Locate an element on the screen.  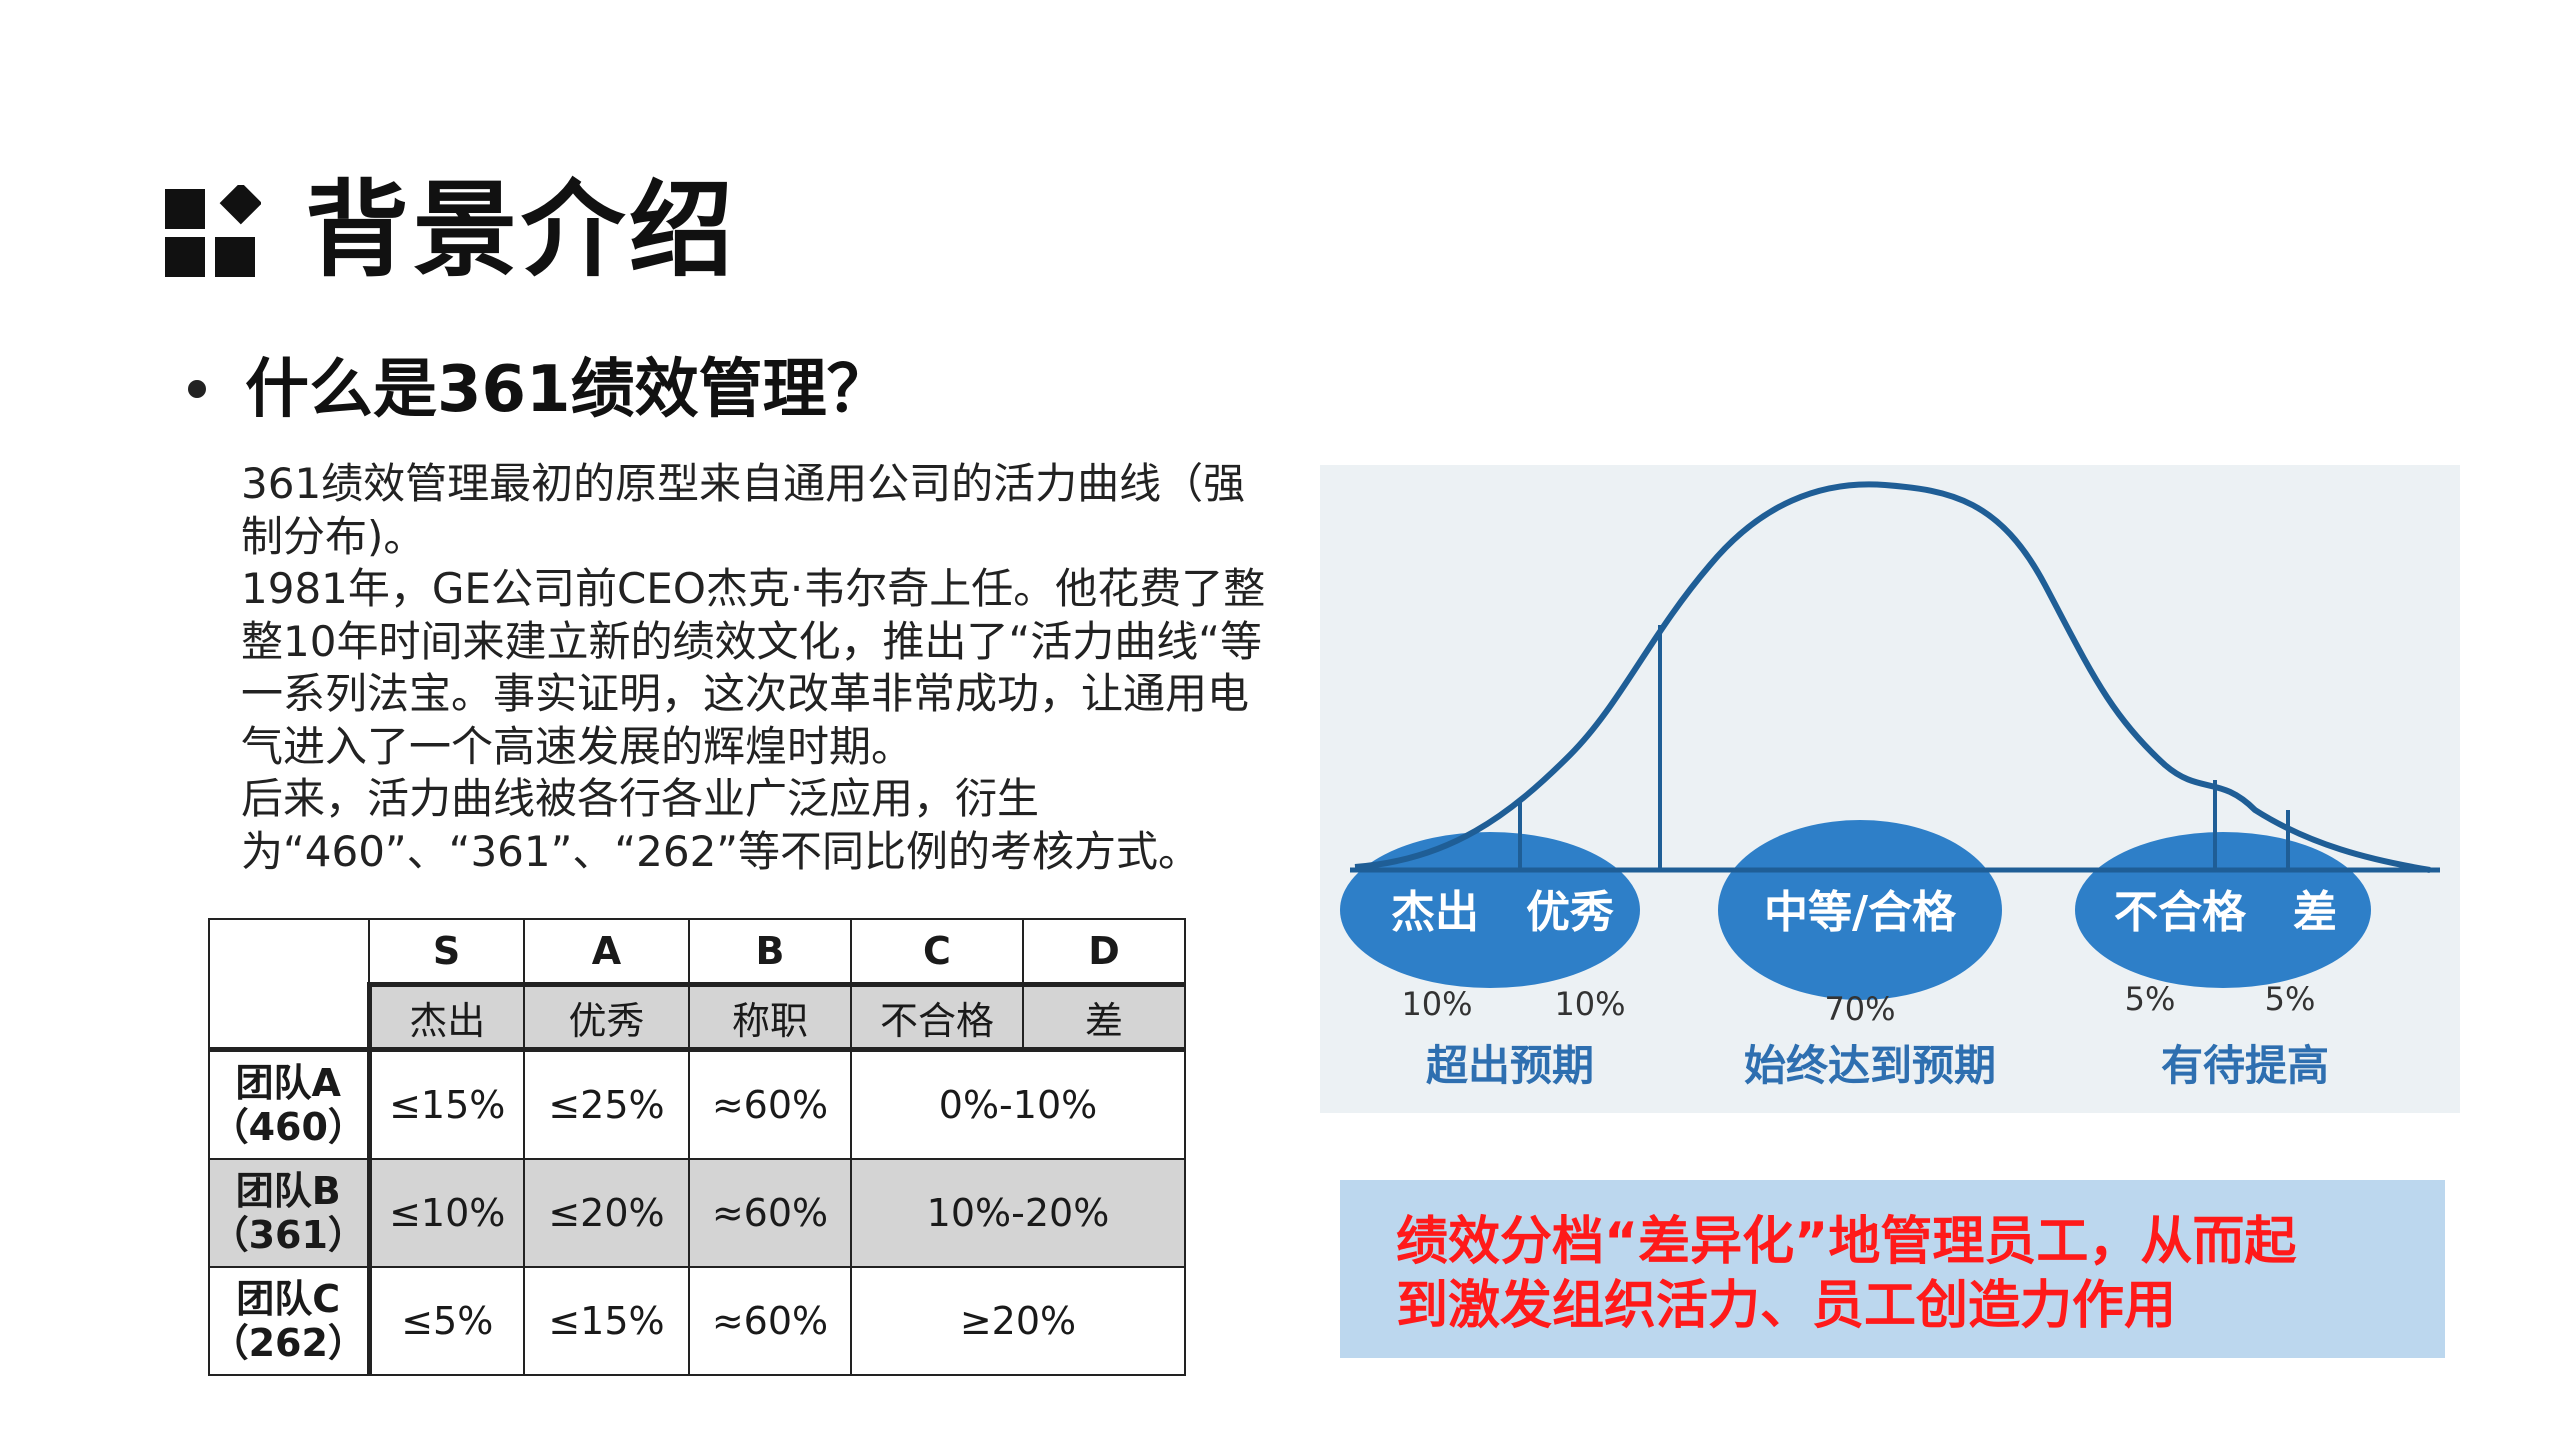
bell-curve is located at coordinates (1892, 677).